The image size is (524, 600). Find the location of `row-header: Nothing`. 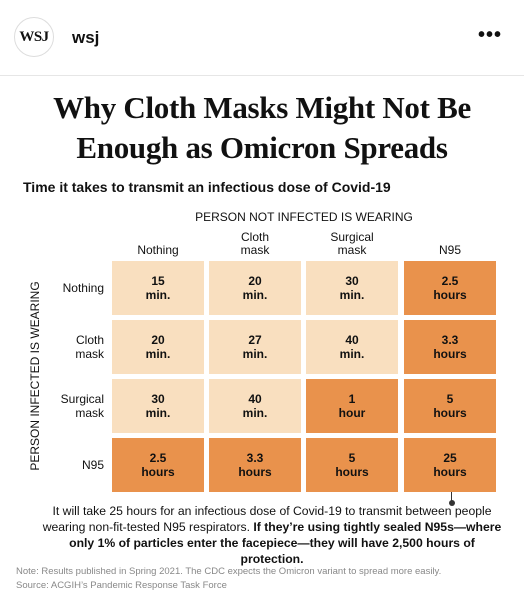

row-header: Nothing is located at coordinates (72, 288).